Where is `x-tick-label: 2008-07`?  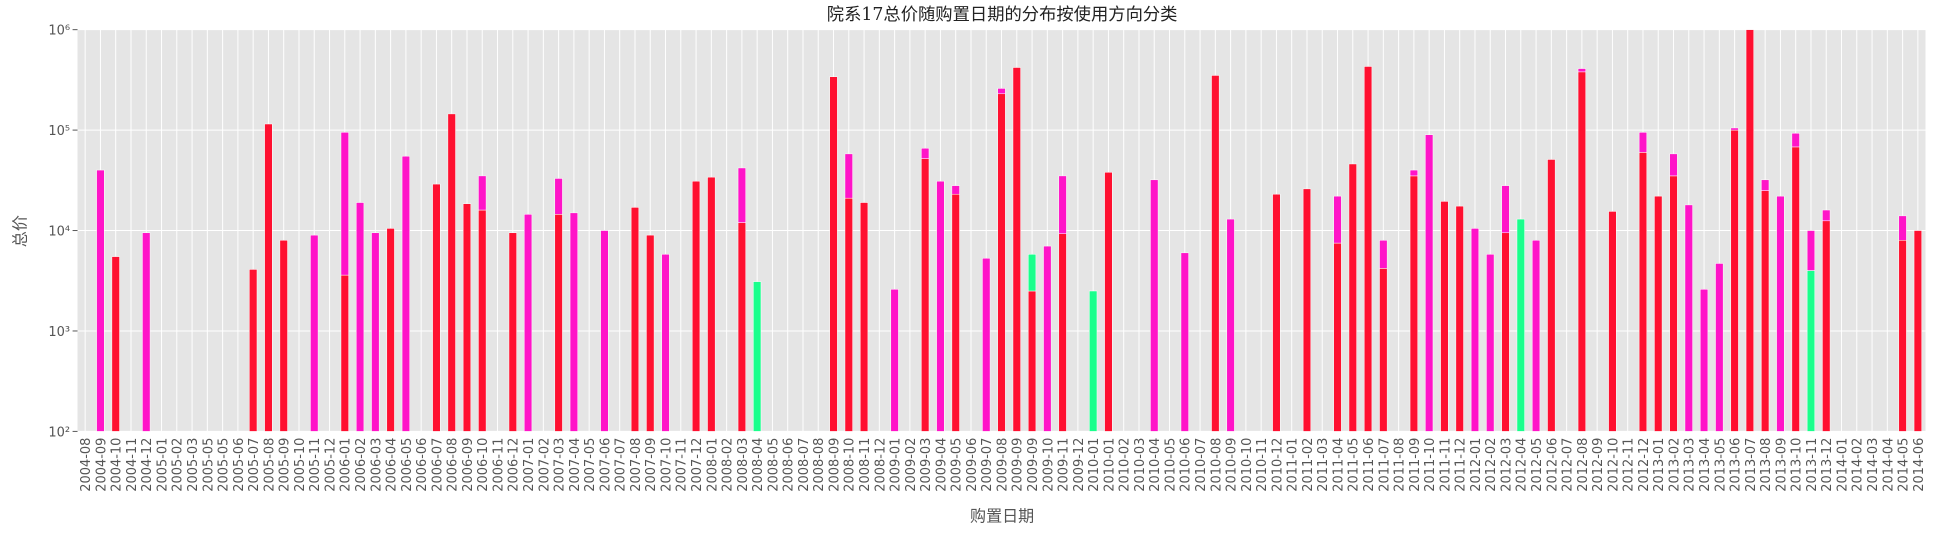
x-tick-label: 2008-07 is located at coordinates (804, 465).